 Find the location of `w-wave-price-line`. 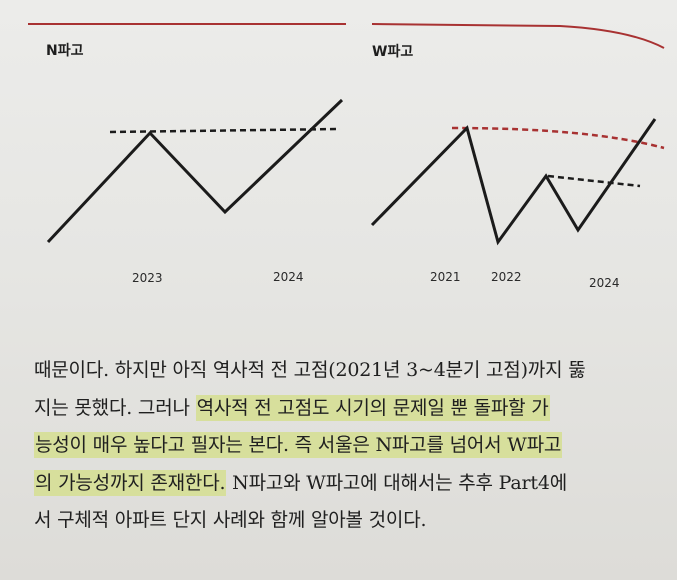

w-wave-price-line is located at coordinates (513, 182).